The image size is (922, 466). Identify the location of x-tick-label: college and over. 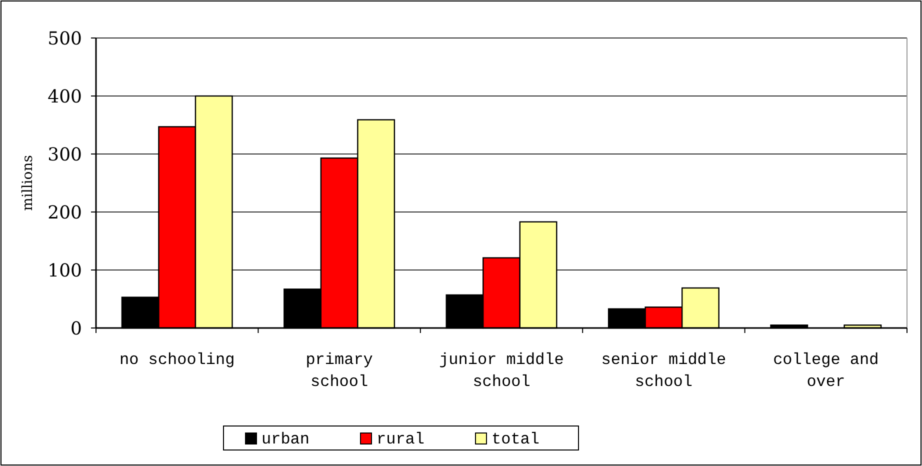
(826, 371).